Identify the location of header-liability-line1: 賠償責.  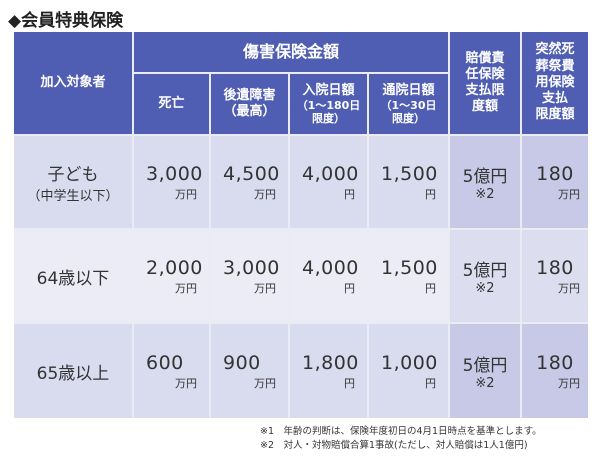
(485, 58).